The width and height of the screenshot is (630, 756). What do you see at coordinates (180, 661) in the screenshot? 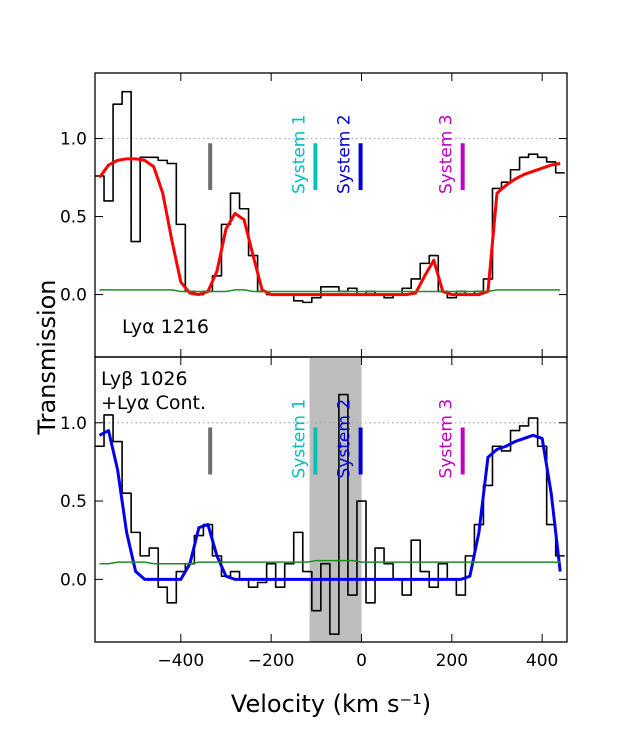
I see `x-tick-label: −400` at bounding box center [180, 661].